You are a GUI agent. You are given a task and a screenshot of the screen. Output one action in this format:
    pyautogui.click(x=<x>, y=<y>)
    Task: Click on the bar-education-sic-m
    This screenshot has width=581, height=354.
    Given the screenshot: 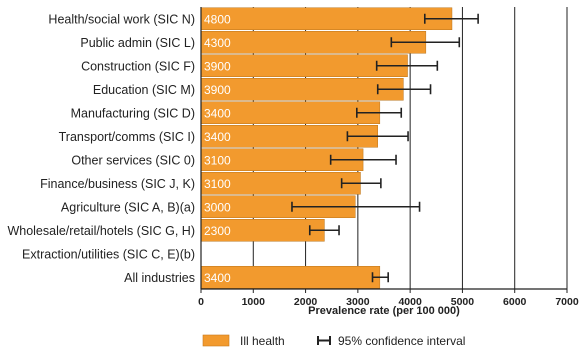 What is the action you would take?
    pyautogui.click(x=302, y=89)
    